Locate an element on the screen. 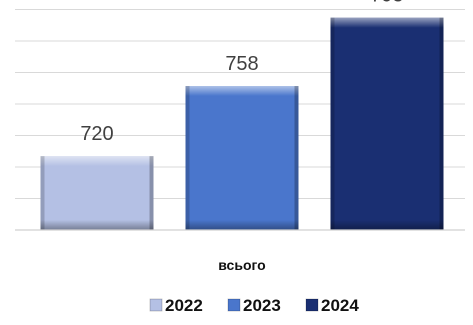  bar-bevel-bottom-2023 is located at coordinates (242, 225).